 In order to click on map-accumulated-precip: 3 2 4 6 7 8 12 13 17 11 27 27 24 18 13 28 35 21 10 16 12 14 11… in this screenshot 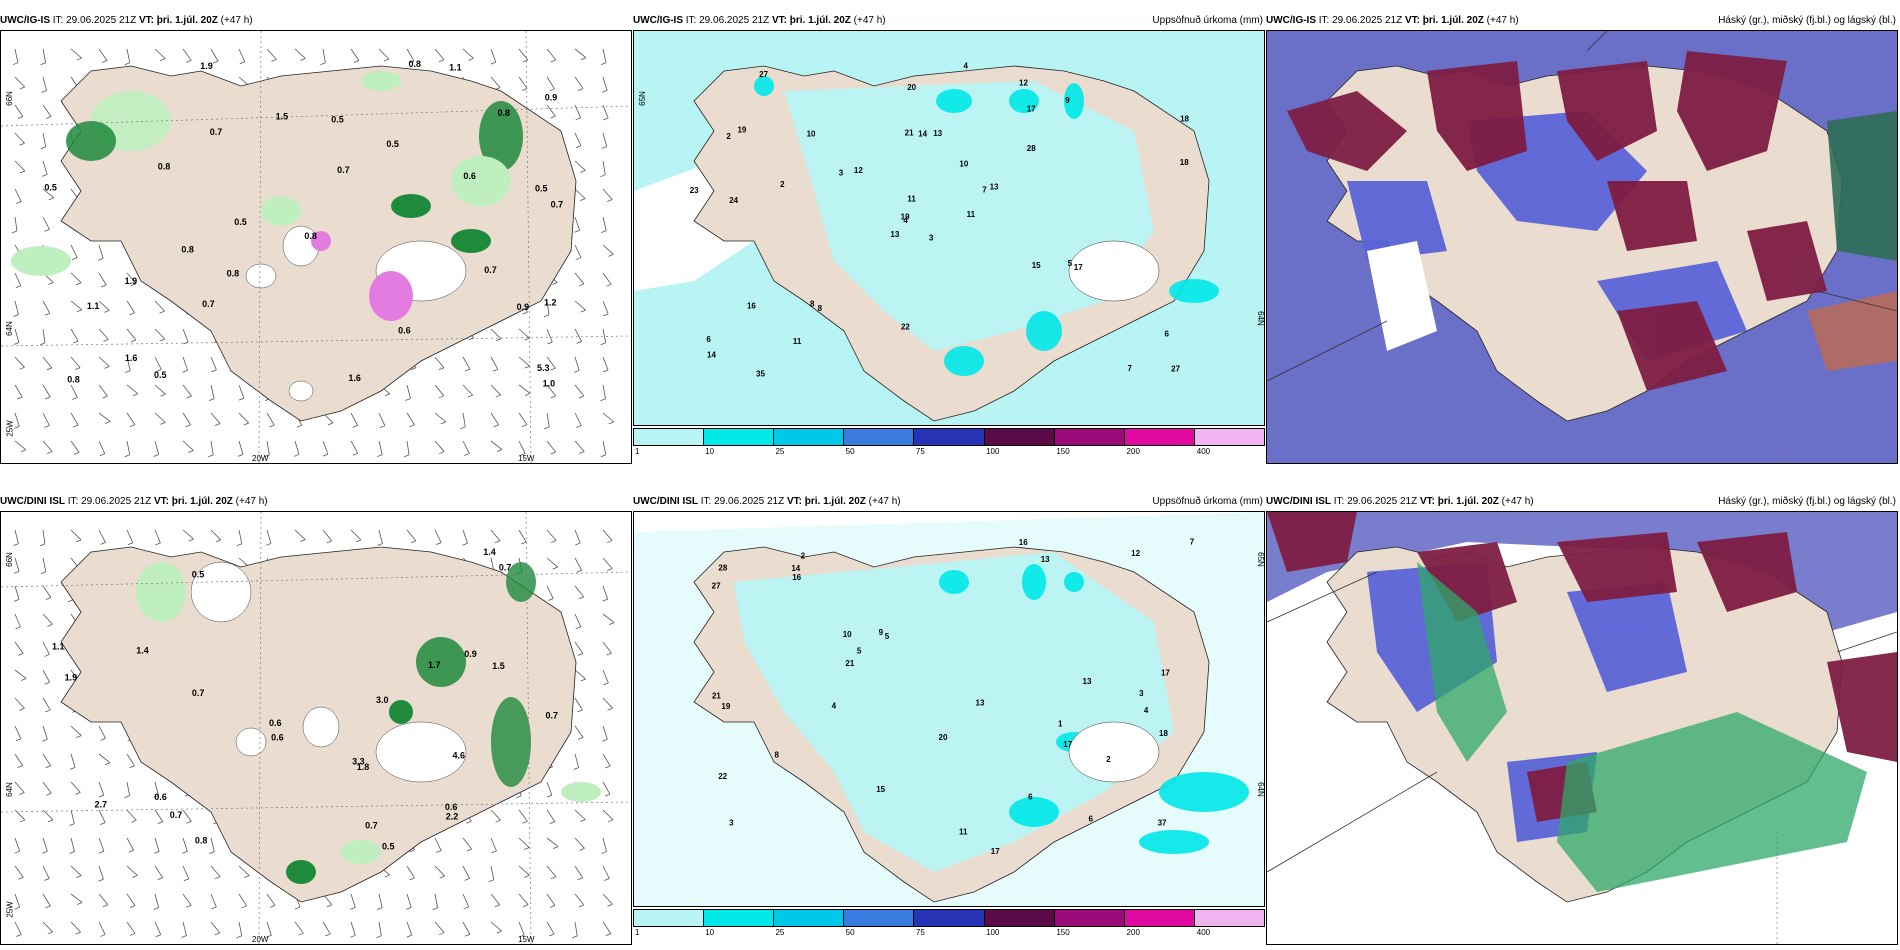, I will do `click(949, 228)`.